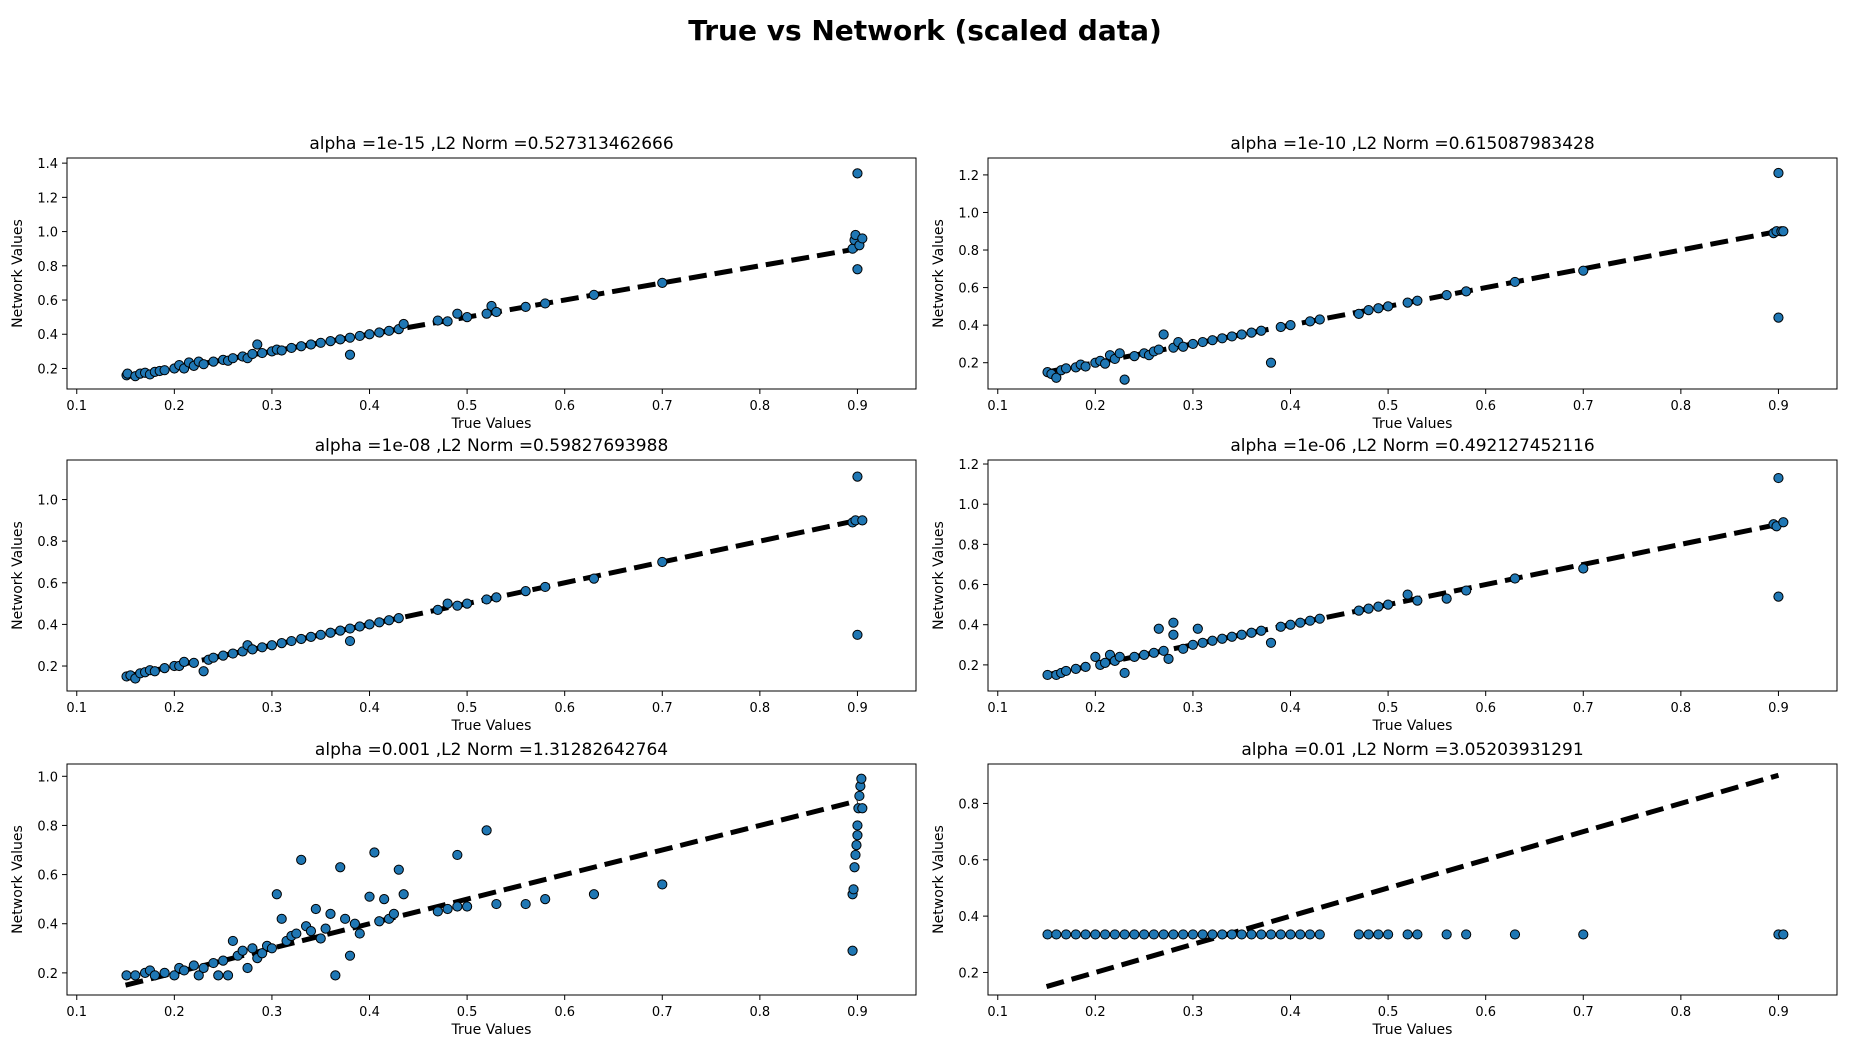 The width and height of the screenshot is (1850, 1050). I want to click on subplot-title: alpha =1e-08 ,L2 Norm =0.59827693988, so click(492, 446).